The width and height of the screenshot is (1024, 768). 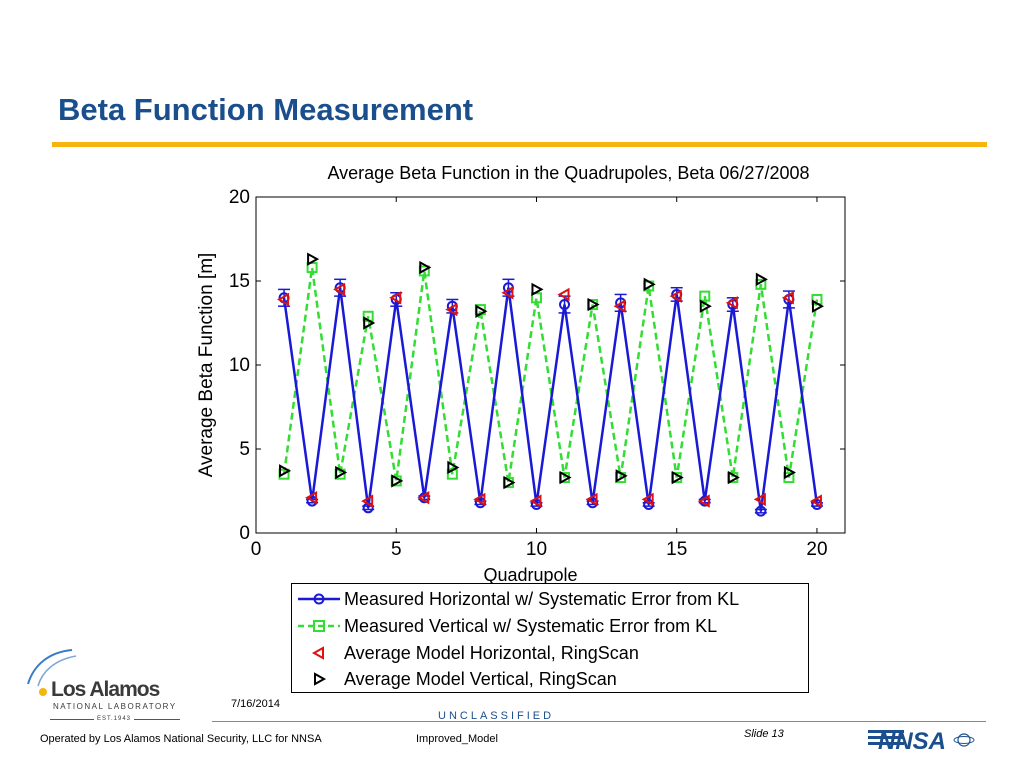 What do you see at coordinates (530, 574) in the screenshot?
I see `x-axis-label: Quadrupole` at bounding box center [530, 574].